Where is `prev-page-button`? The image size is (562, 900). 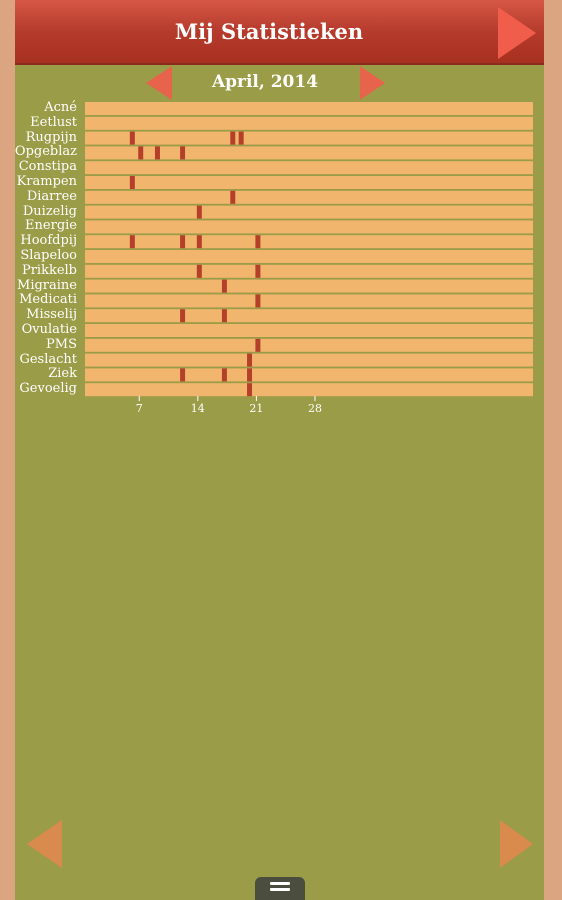 prev-page-button is located at coordinates (44, 844).